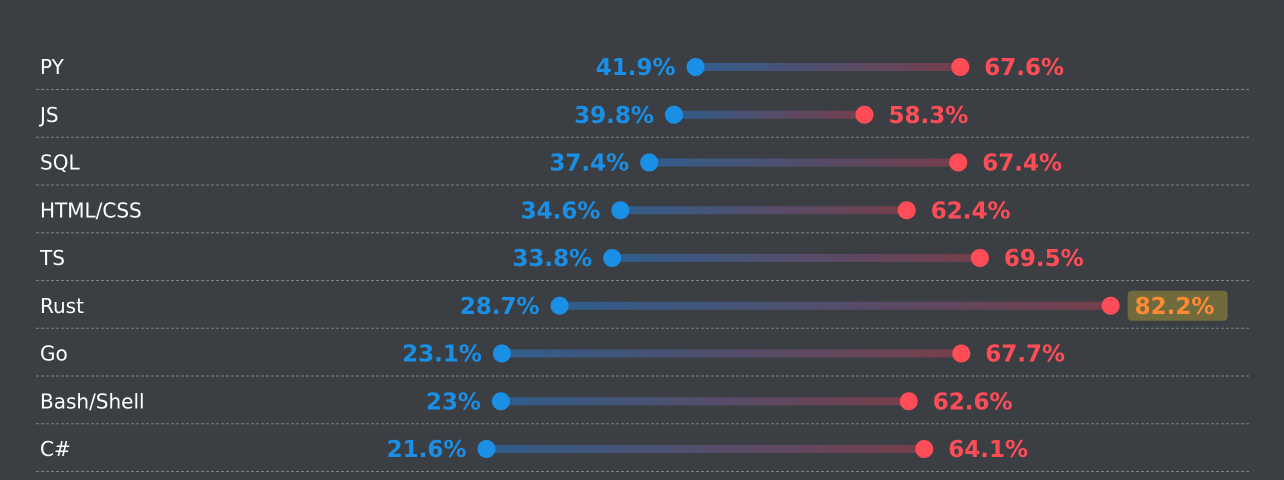  What do you see at coordinates (91, 210) in the screenshot?
I see `category-label: HTML/CSS` at bounding box center [91, 210].